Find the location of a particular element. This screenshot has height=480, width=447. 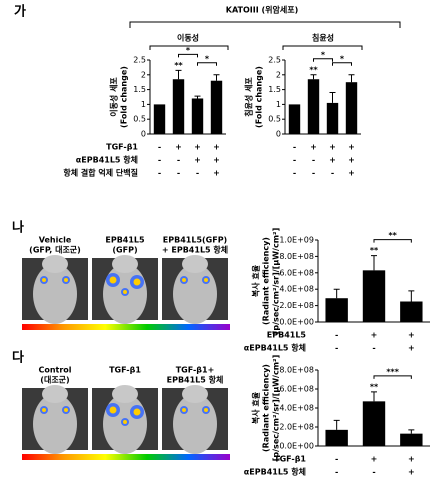

condition-label: EPB41L5 is located at coordinates (287, 335).